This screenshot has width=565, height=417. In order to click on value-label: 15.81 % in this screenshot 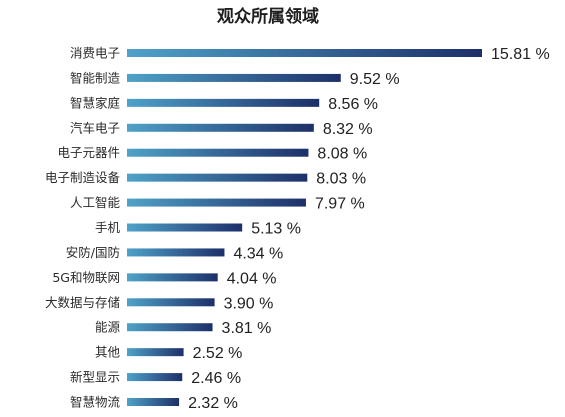, I will do `click(520, 54)`.